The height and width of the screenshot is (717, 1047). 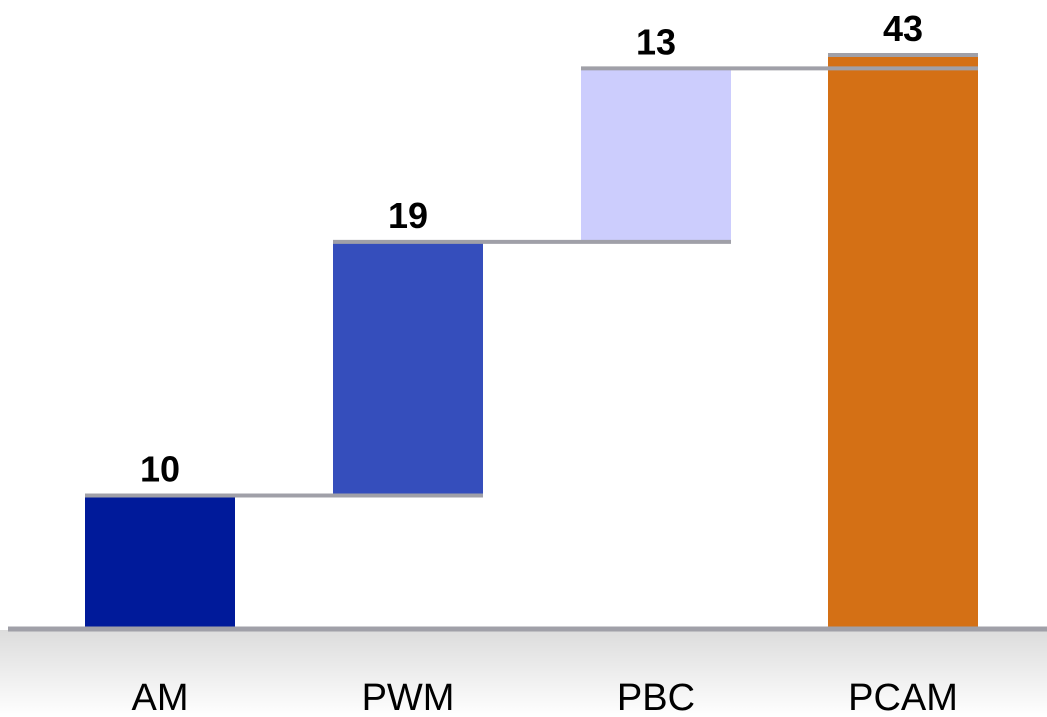 I want to click on data-label-pbc: 13, so click(x=656, y=41).